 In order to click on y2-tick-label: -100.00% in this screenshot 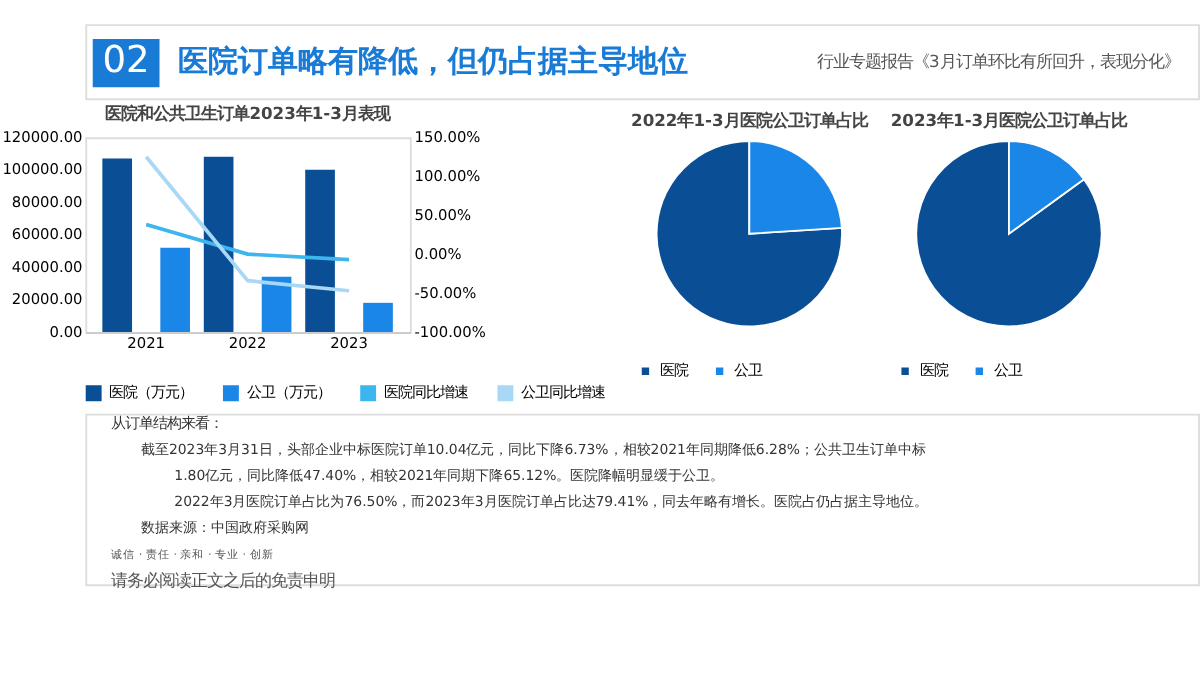, I will do `click(450, 331)`.